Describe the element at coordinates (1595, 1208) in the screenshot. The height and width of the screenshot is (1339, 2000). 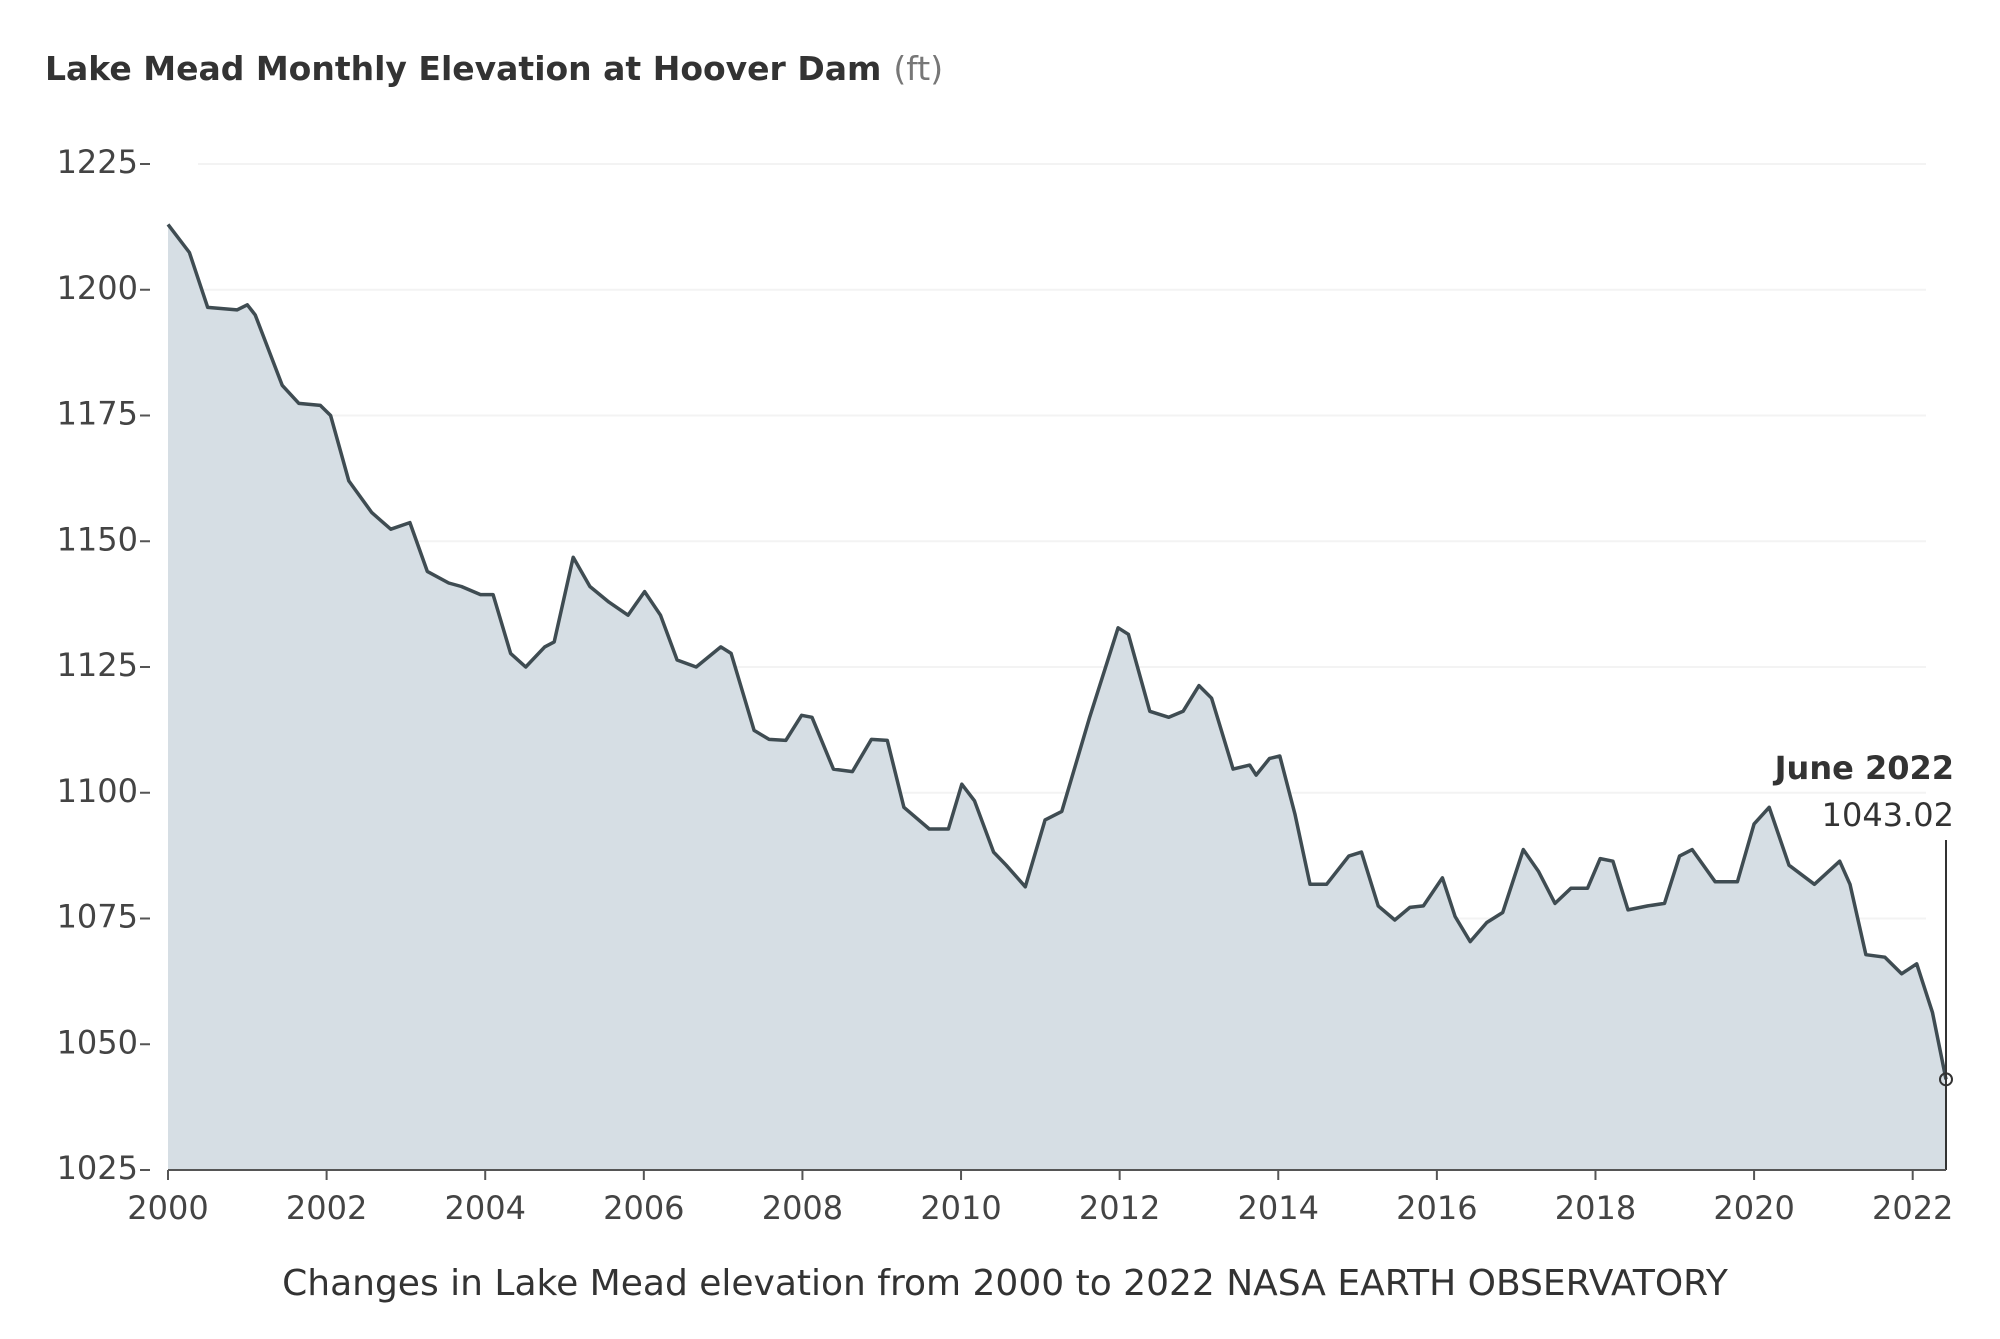
I see `x-tick-label: 2018` at that location.